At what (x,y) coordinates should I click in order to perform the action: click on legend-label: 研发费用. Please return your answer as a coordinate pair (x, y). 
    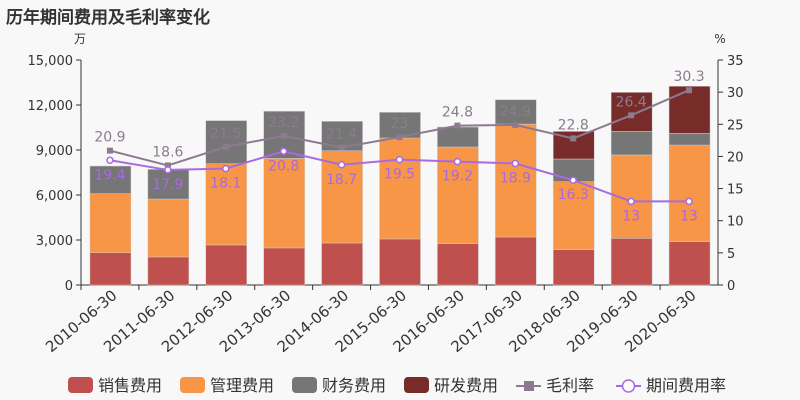
    Looking at the image, I should click on (466, 385).